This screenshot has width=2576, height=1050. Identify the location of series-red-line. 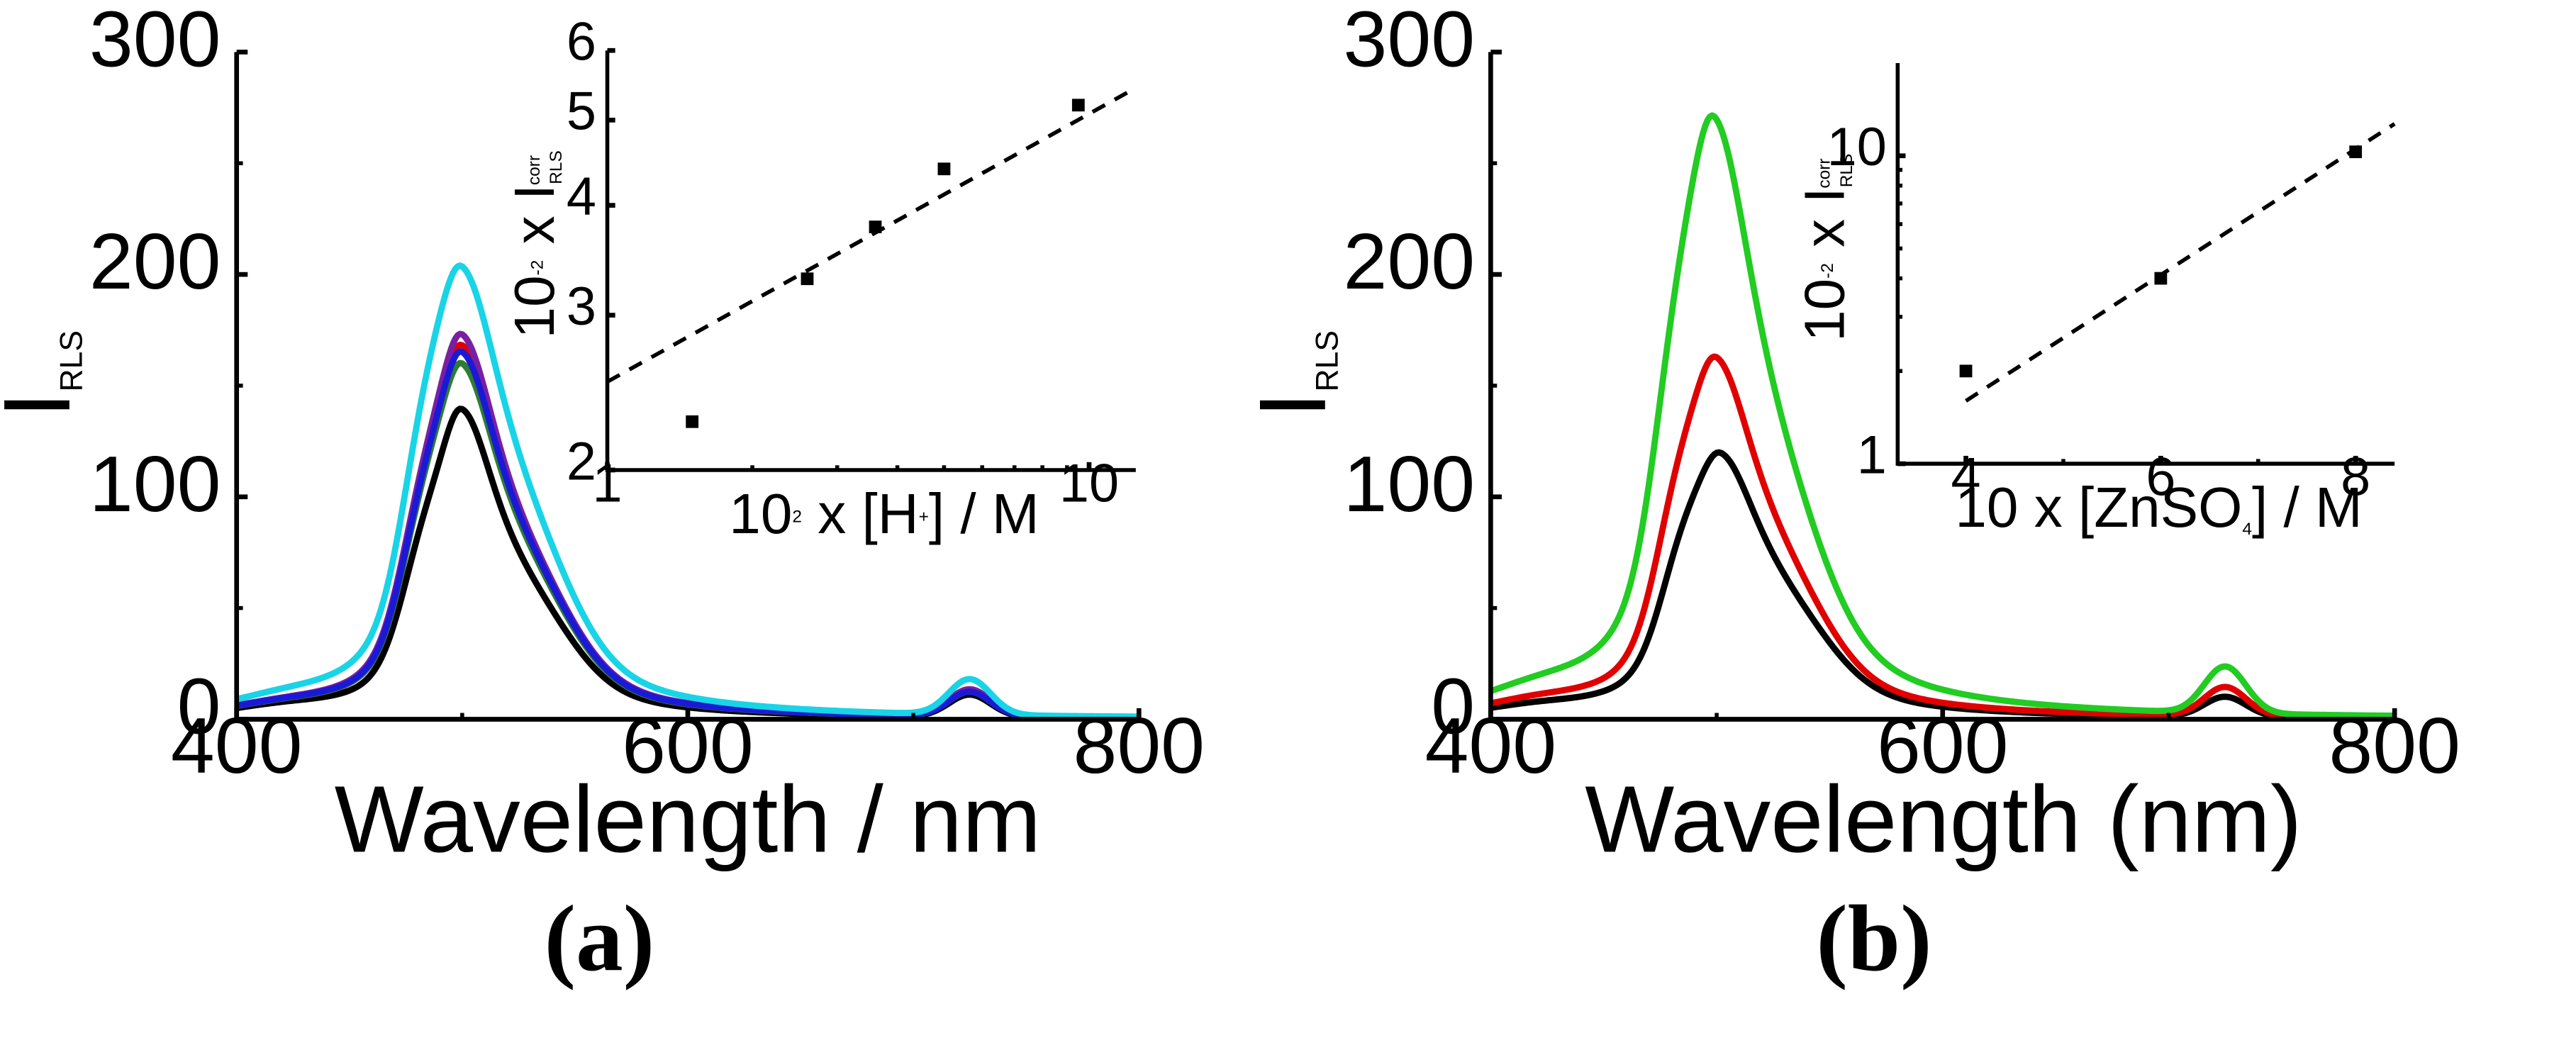
(1943, 537).